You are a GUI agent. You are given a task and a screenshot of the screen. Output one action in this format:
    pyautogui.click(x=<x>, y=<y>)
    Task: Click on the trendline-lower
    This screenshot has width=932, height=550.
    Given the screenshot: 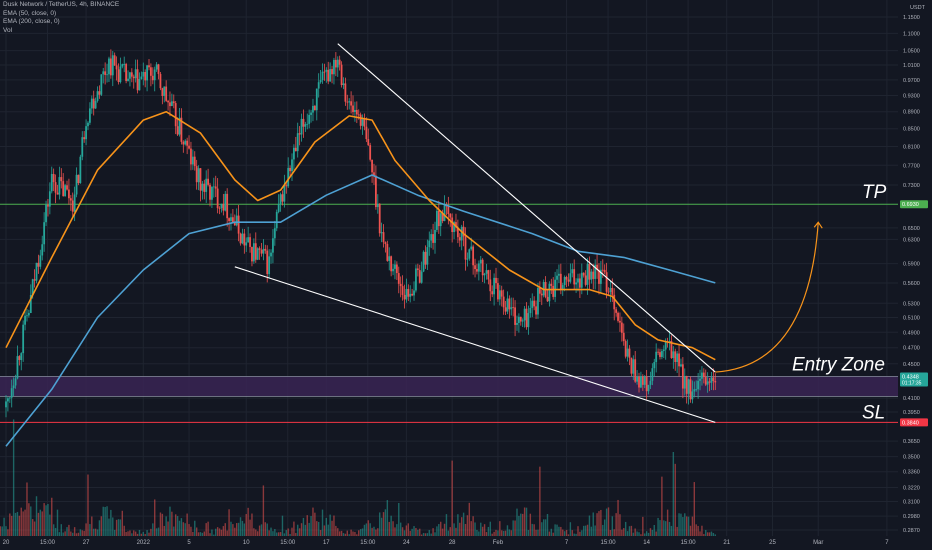 What is the action you would take?
    pyautogui.click(x=475, y=344)
    